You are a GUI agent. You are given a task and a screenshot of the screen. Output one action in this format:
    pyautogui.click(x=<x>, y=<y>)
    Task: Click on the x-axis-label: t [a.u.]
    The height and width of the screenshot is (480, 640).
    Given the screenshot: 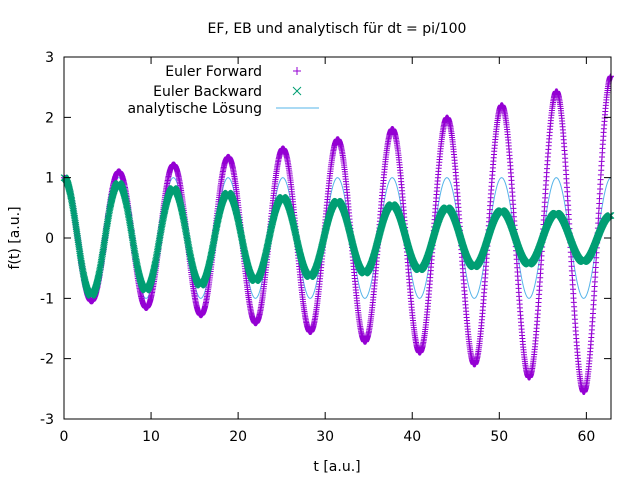 What is the action you would take?
    pyautogui.click(x=336, y=467)
    